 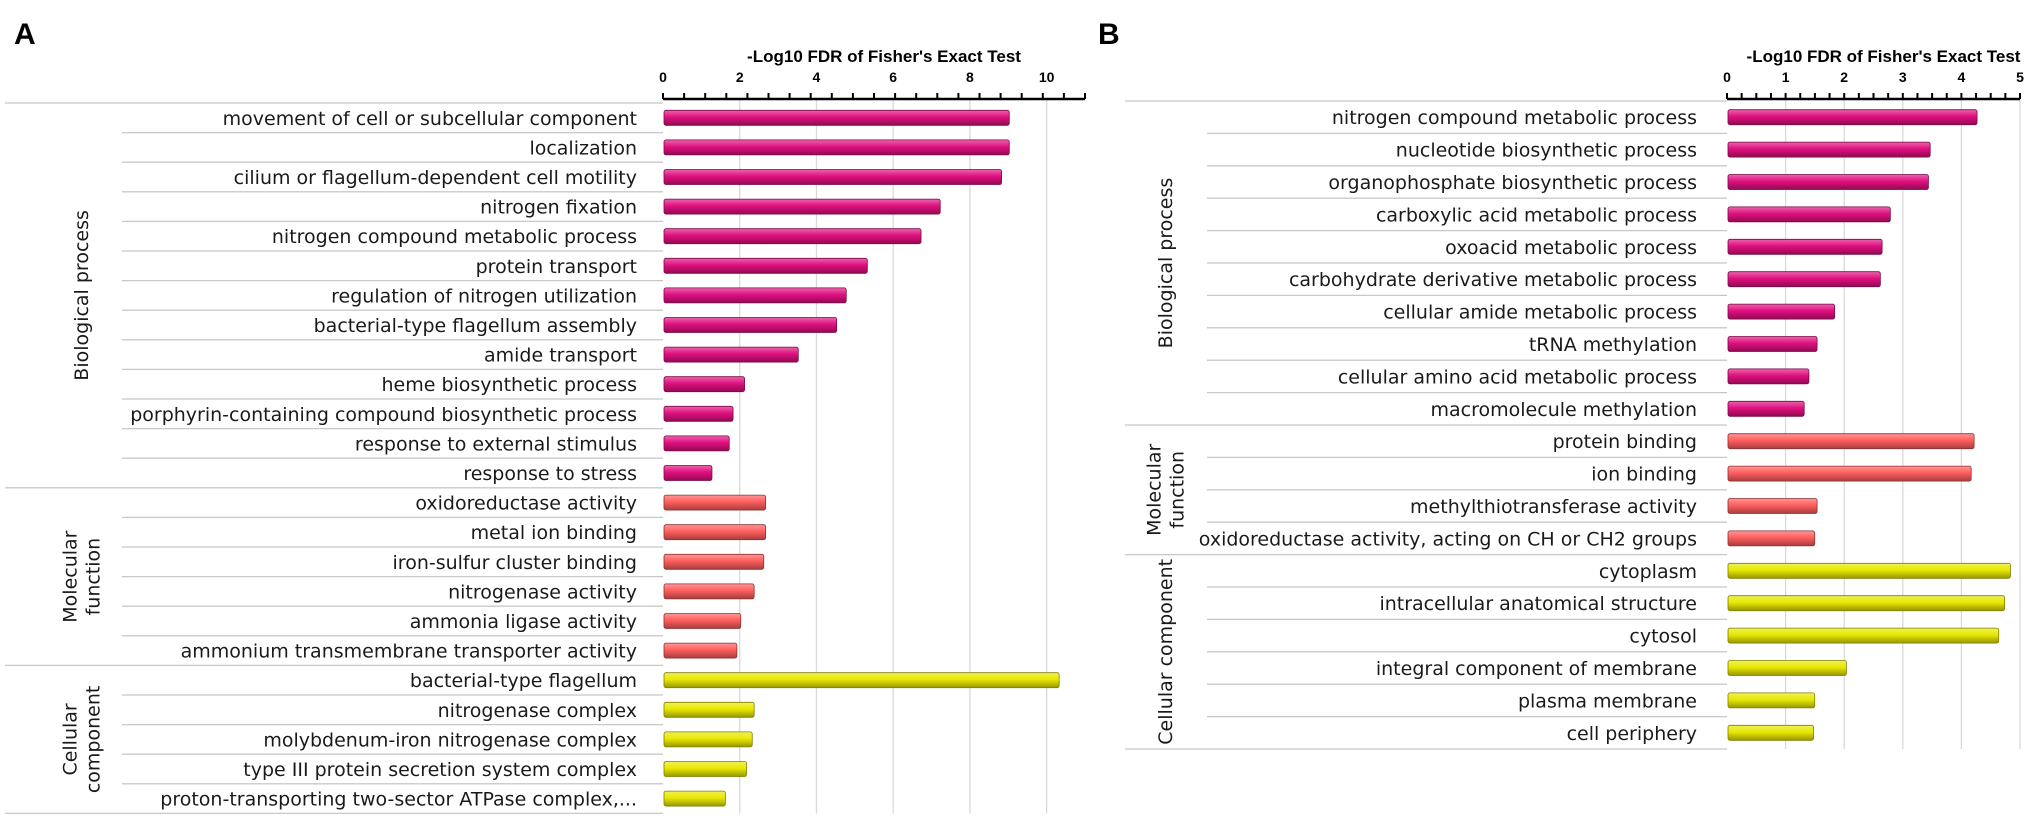 I want to click on x-tick-label: 8, so click(x=970, y=77).